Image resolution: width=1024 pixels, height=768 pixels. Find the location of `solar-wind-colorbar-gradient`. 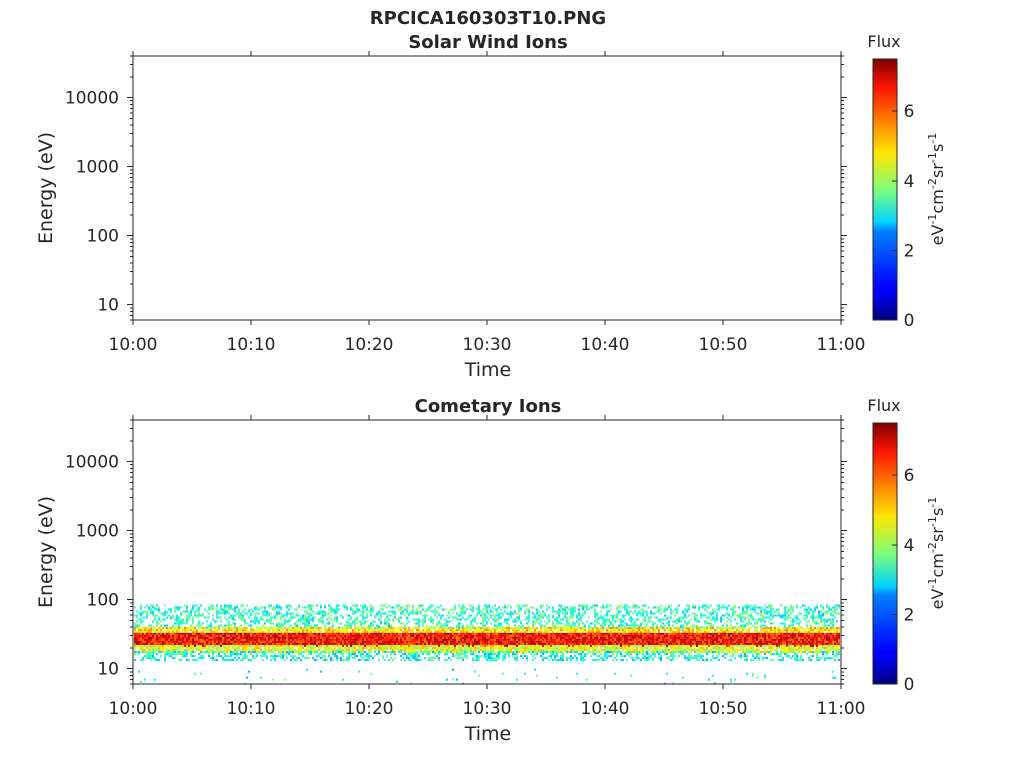

solar-wind-colorbar-gradient is located at coordinates (885, 189).